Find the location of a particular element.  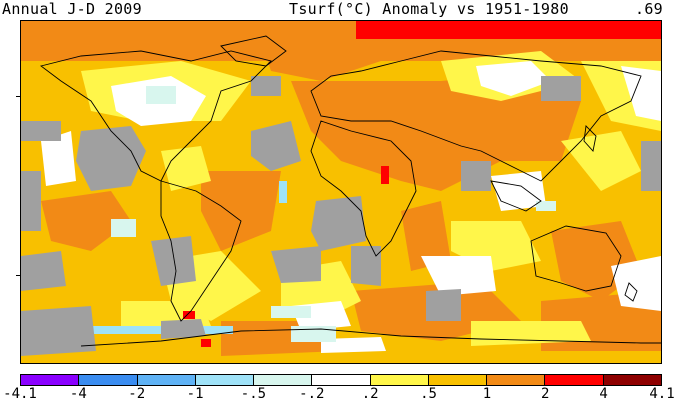

map-subtitle: Tsurf(°C) Anomaly vs 1951-1980 is located at coordinates (429, 9).